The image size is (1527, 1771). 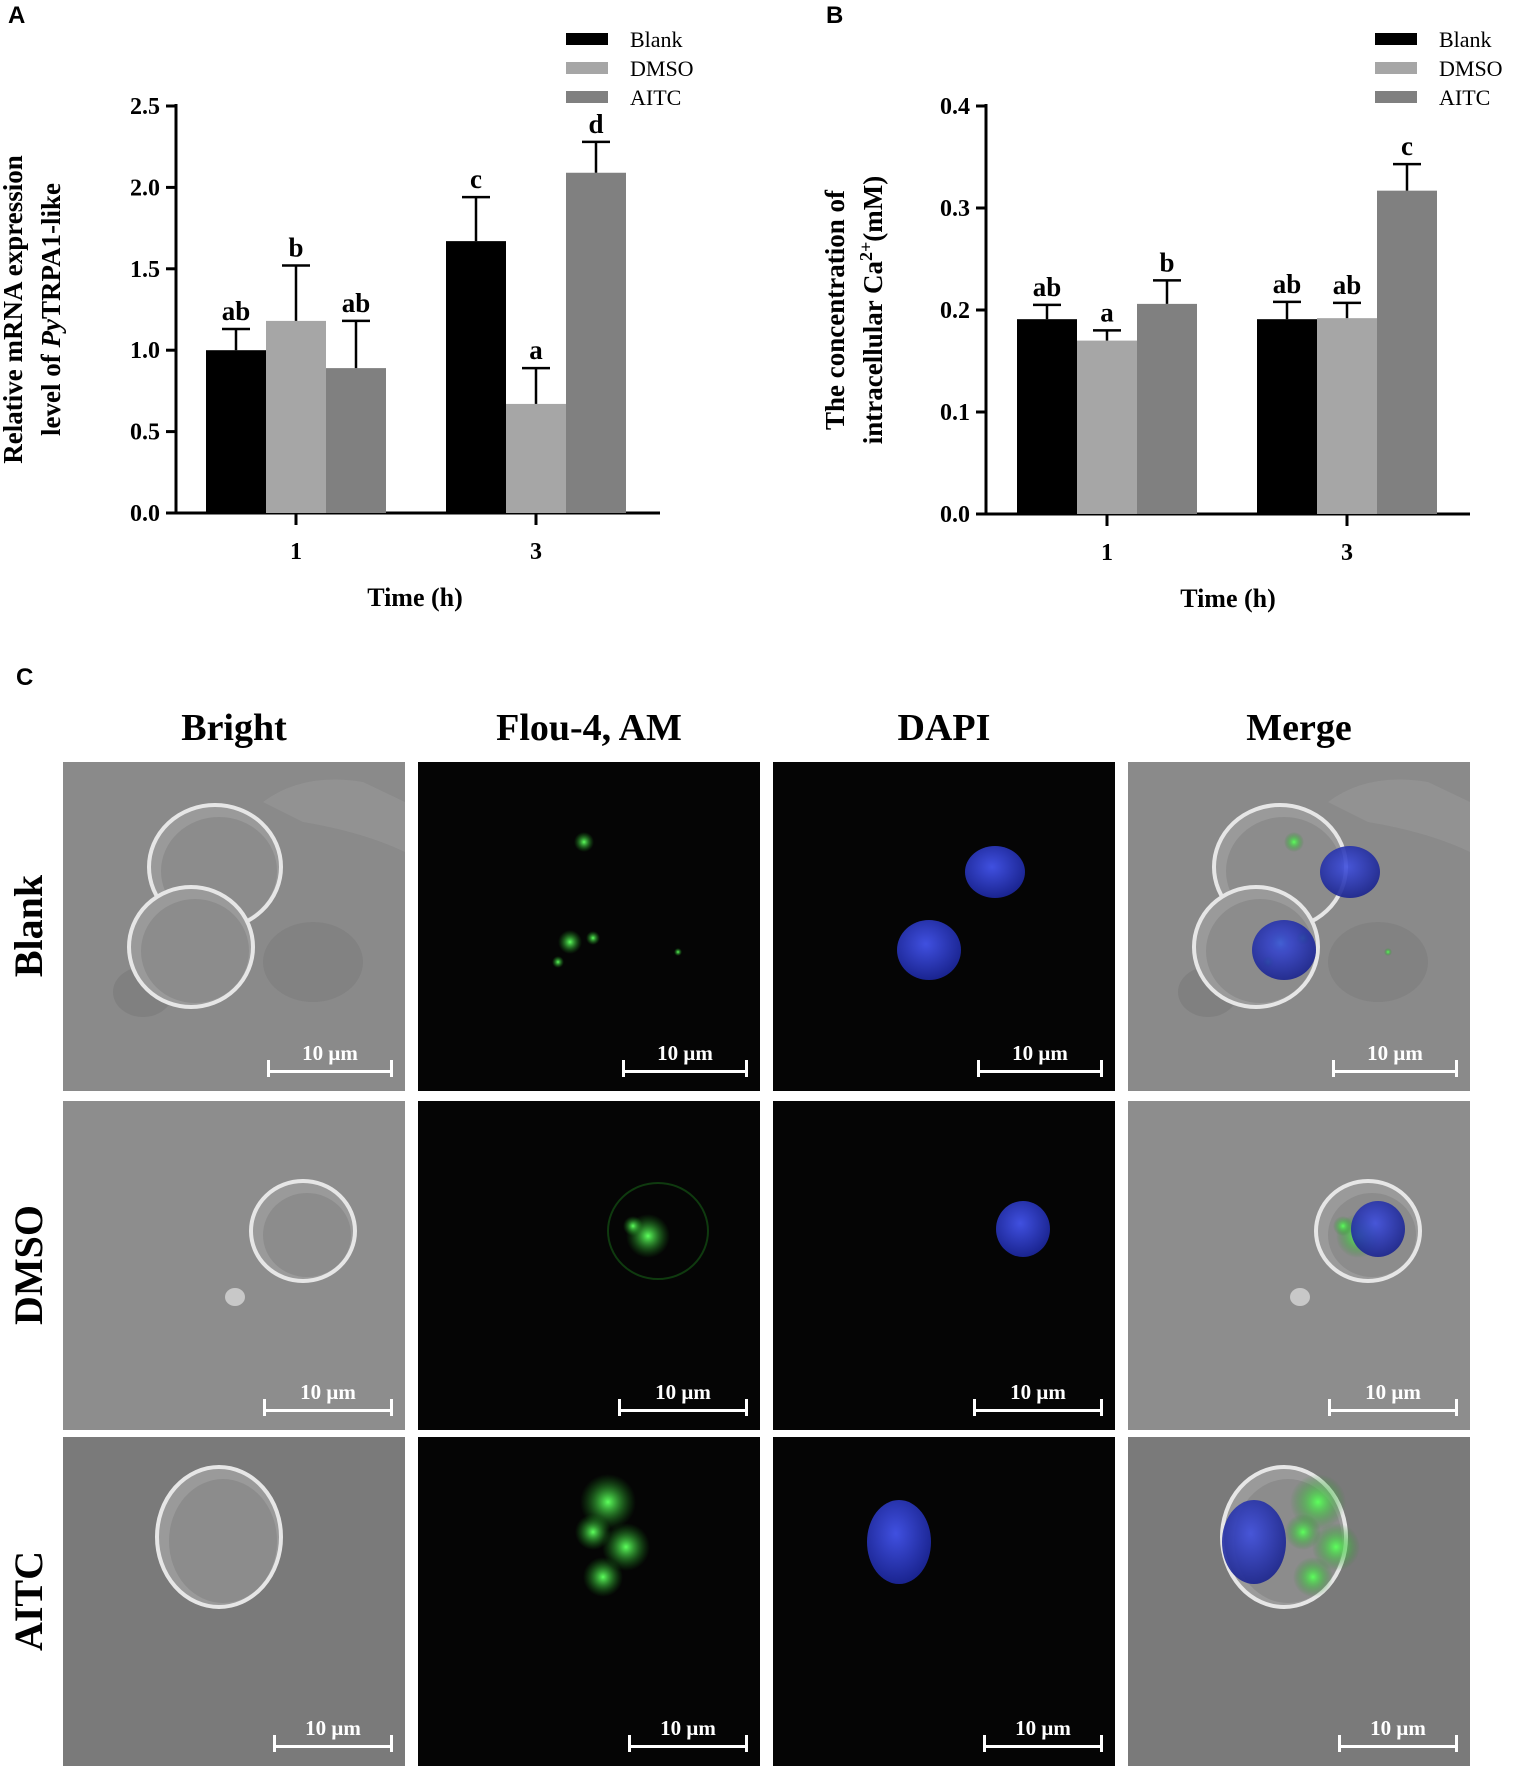 What do you see at coordinates (1299, 1601) in the screenshot?
I see `micrograph-aitc-merge: 10 μm` at bounding box center [1299, 1601].